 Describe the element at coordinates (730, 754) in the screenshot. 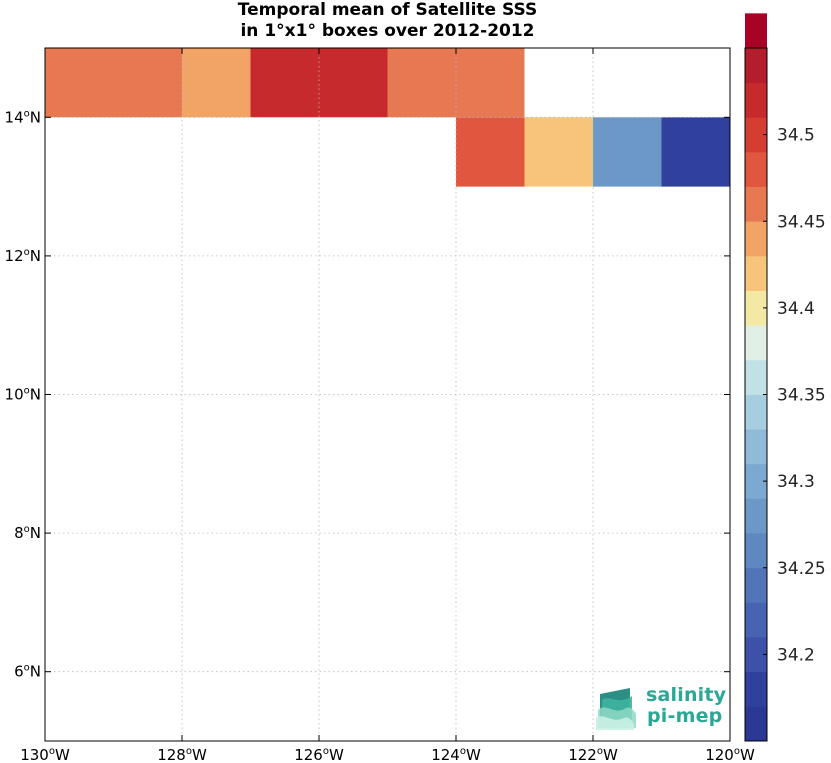

I see `x-tick-label: 120oW` at that location.